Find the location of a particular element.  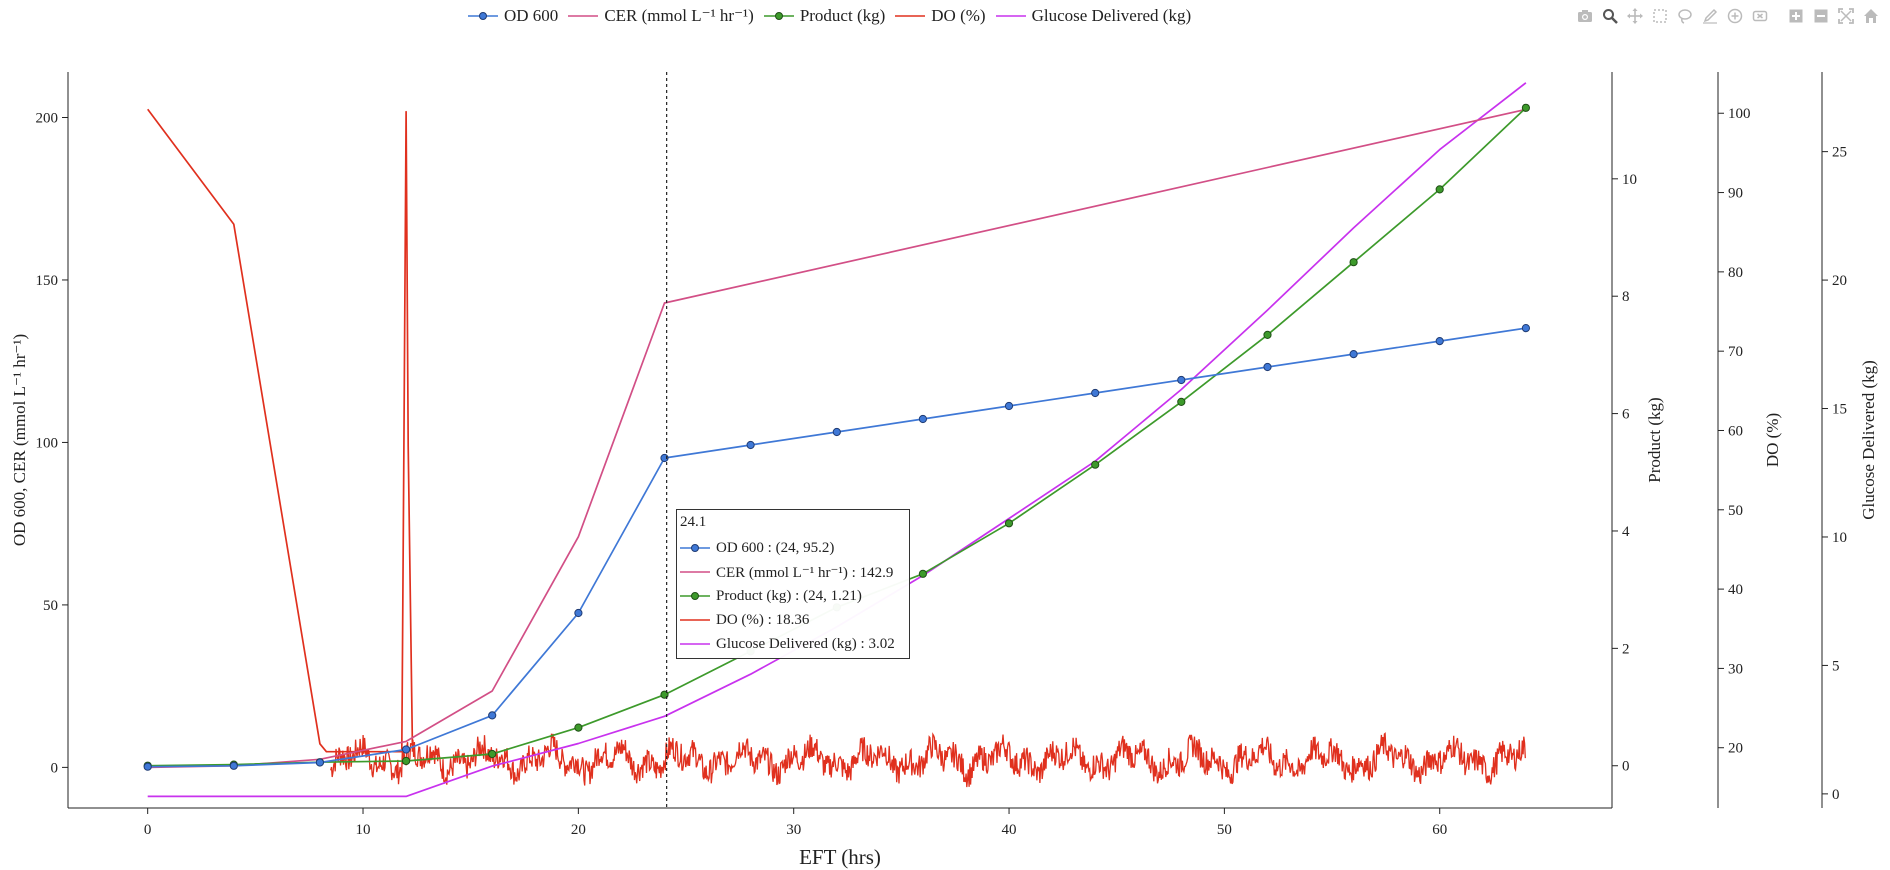

legend-label-do: DO (%) is located at coordinates (958, 15).